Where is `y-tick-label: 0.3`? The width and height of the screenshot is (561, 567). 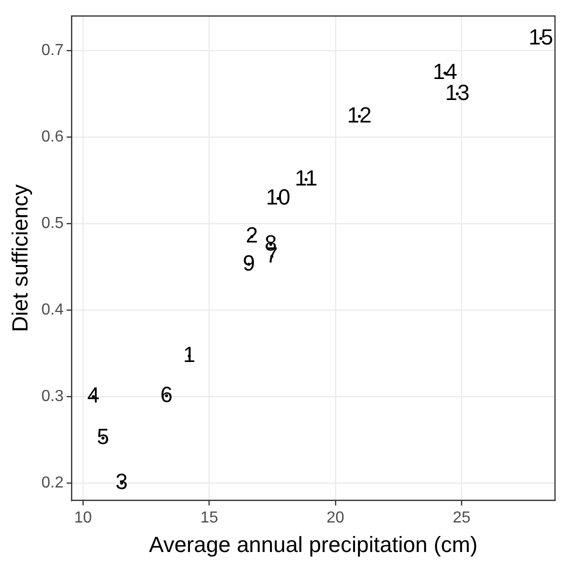
y-tick-label: 0.3 is located at coordinates (52, 397).